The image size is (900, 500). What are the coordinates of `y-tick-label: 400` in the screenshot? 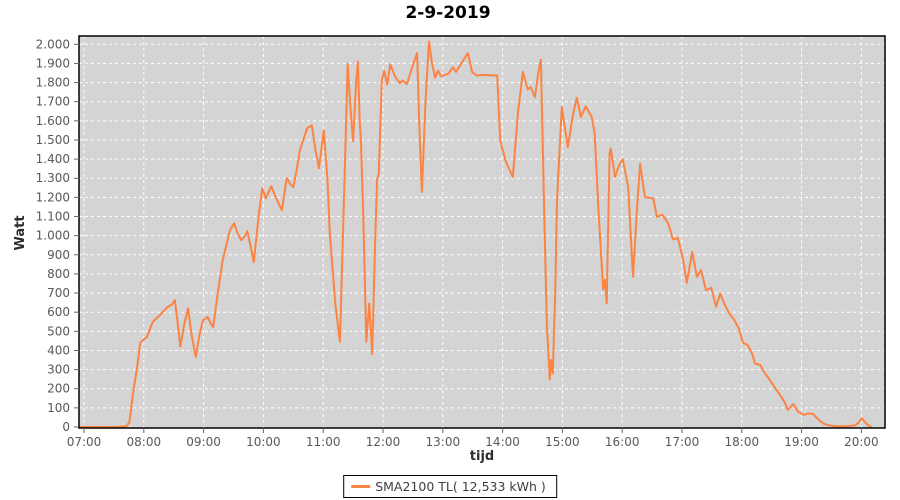 It's located at (58, 350).